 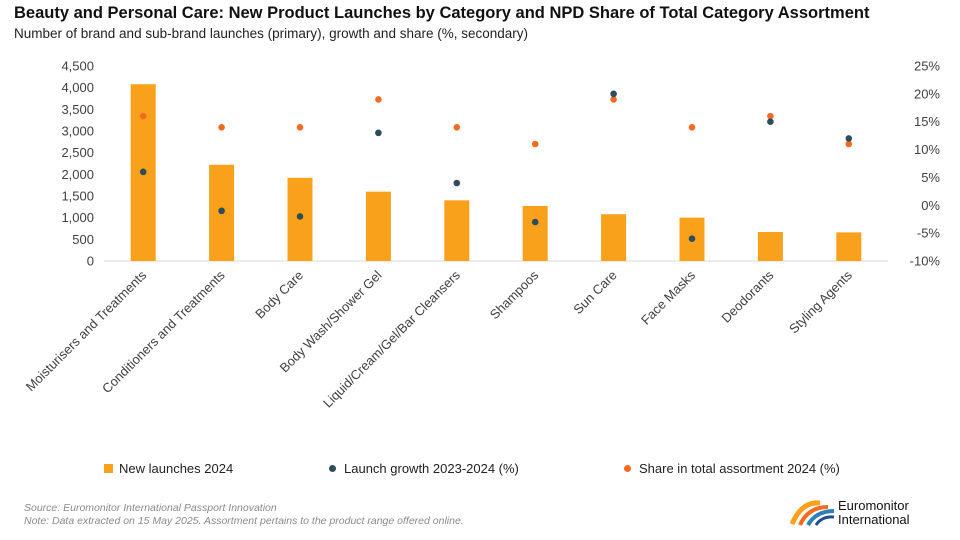 I want to click on x-category-label: Styling Agents, so click(x=820, y=301).